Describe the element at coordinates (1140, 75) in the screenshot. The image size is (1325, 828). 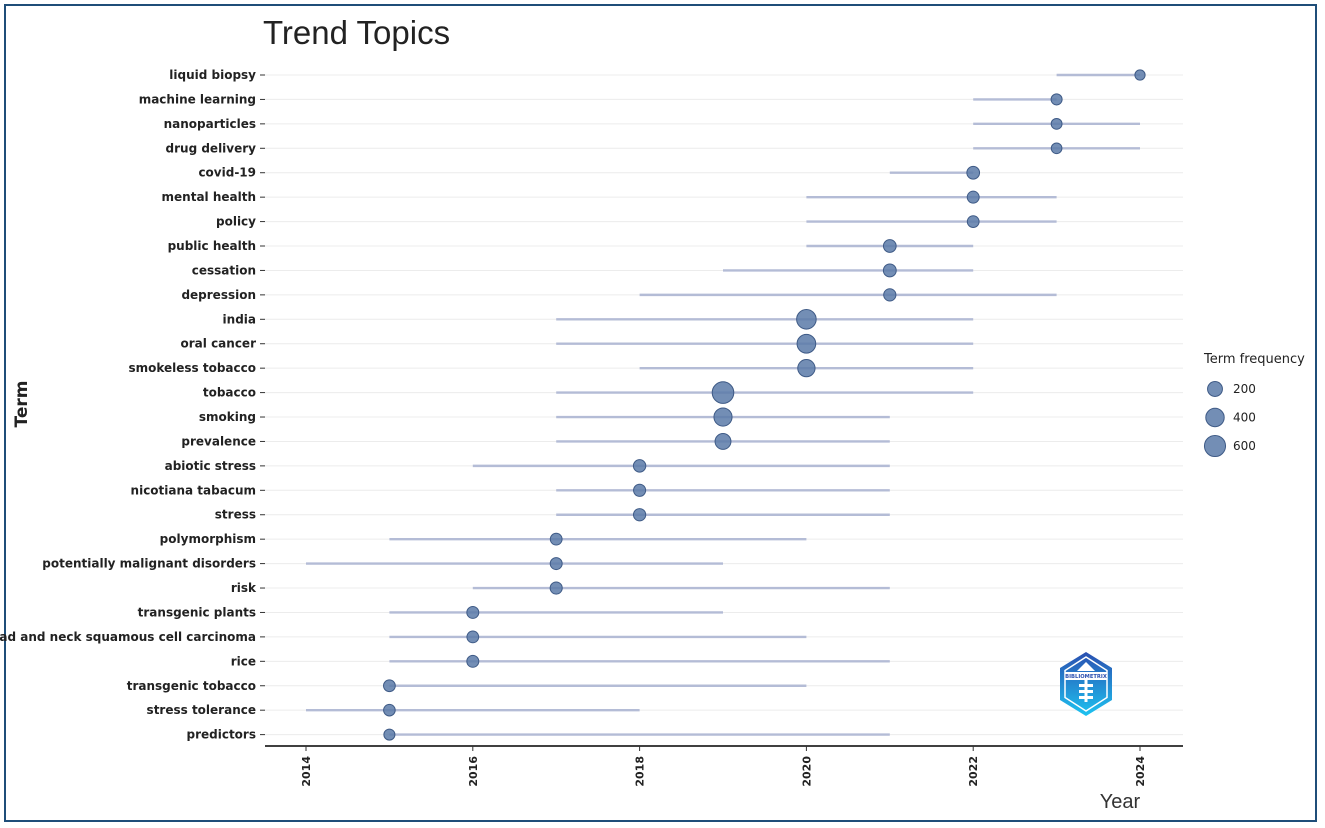
I see `bubble-liquid-biopsy` at that location.